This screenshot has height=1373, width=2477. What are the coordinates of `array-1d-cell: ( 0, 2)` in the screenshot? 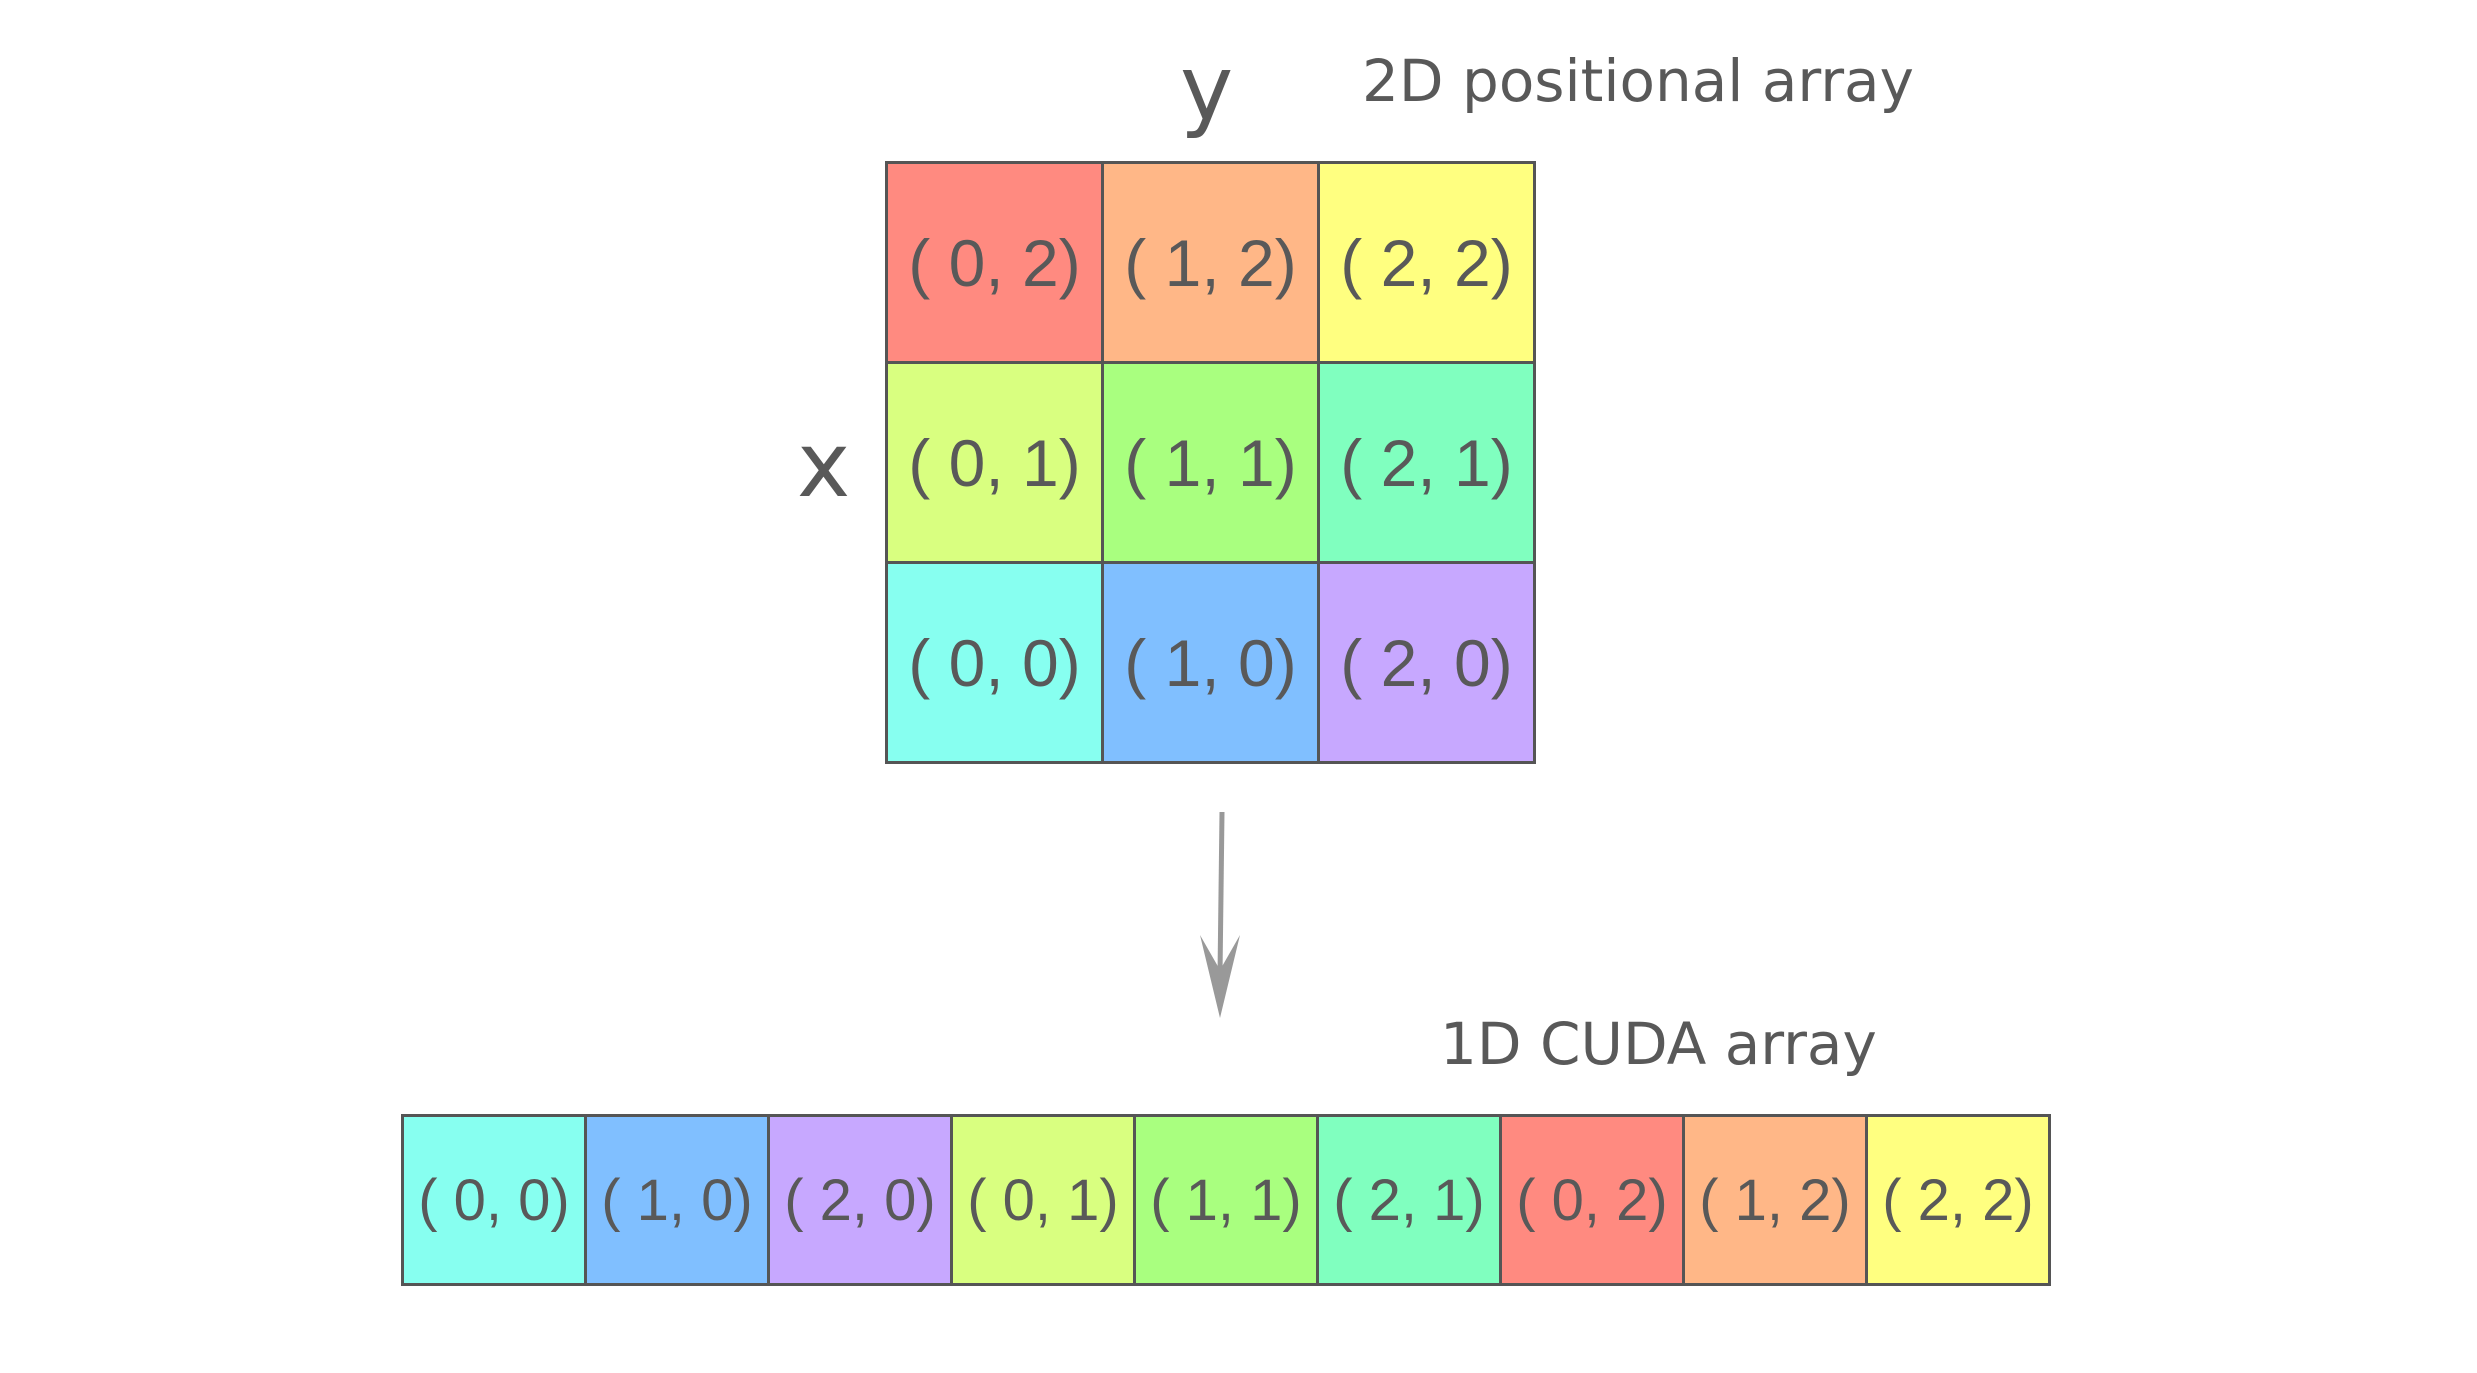 It's located at (1593, 1201).